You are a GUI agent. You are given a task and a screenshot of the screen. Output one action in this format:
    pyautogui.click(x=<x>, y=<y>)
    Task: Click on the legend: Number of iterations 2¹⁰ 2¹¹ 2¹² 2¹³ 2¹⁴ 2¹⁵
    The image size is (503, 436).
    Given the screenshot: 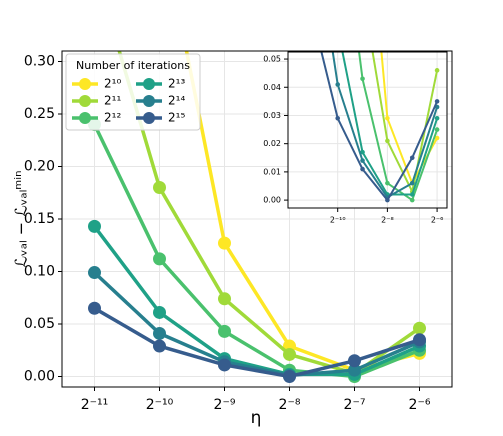 What is the action you would take?
    pyautogui.click(x=133, y=92)
    